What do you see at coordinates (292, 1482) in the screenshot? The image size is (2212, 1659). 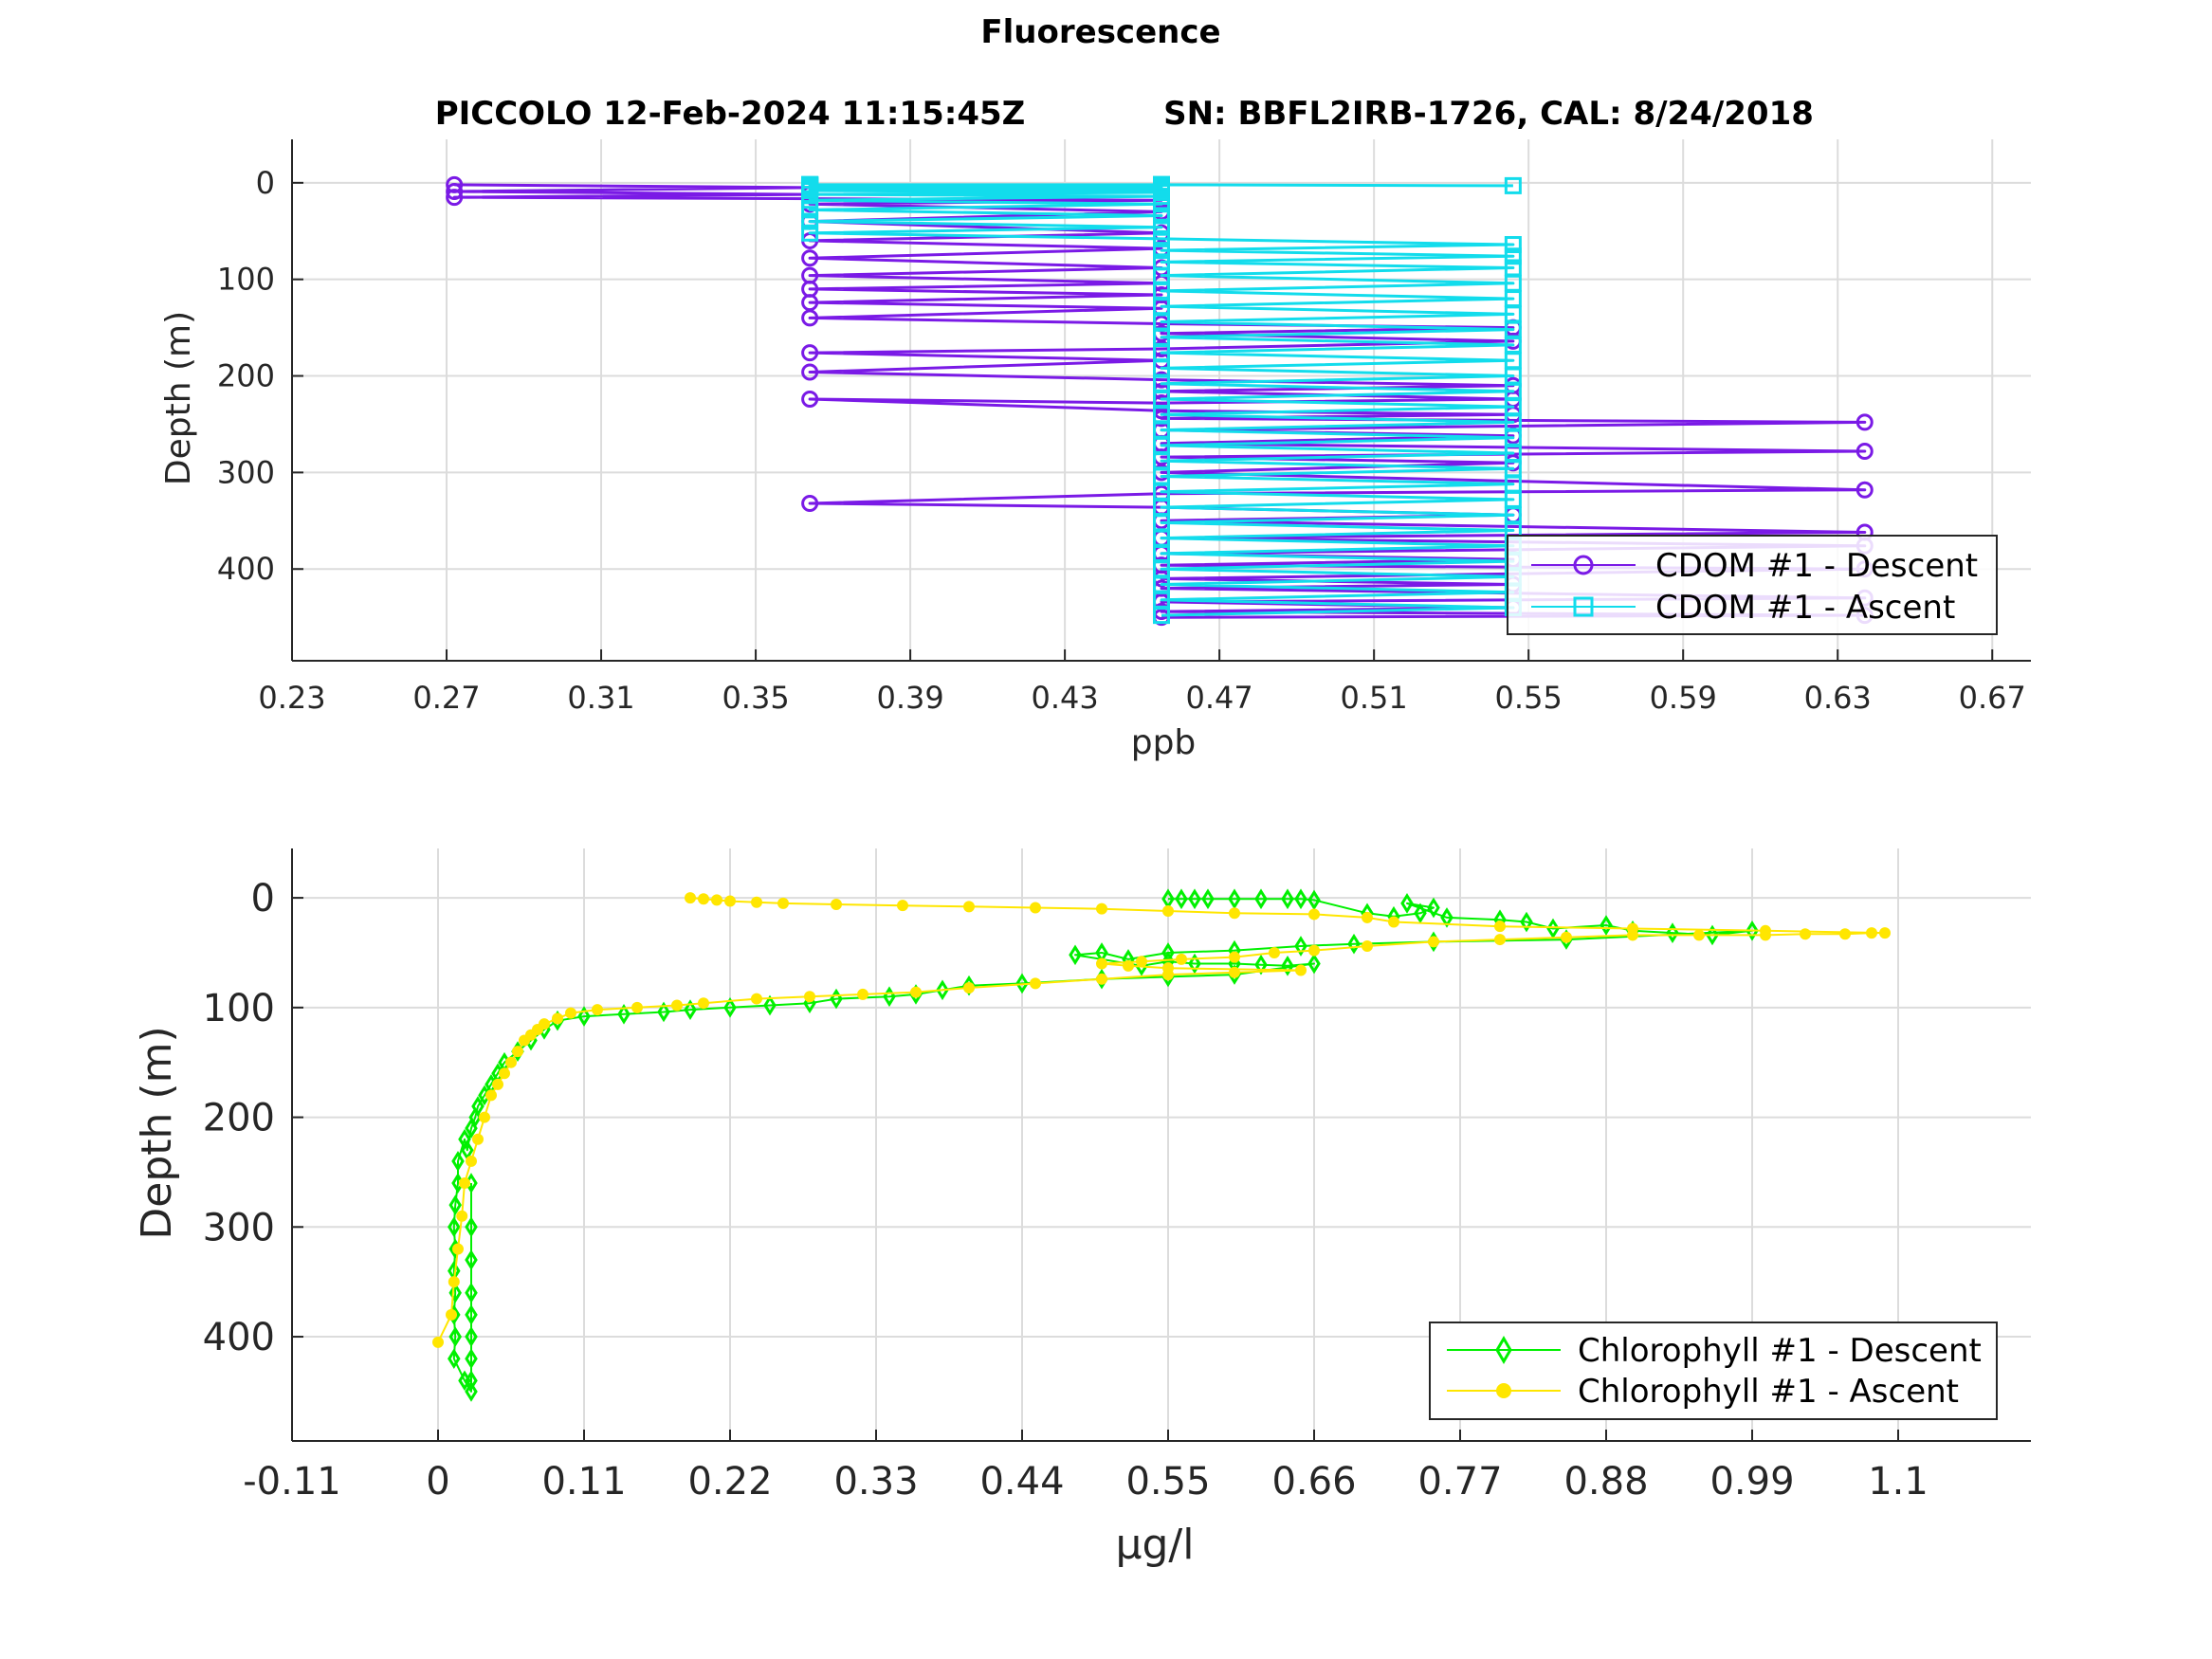 I see `chlorophyll-x-tick-label: -0.11` at bounding box center [292, 1482].